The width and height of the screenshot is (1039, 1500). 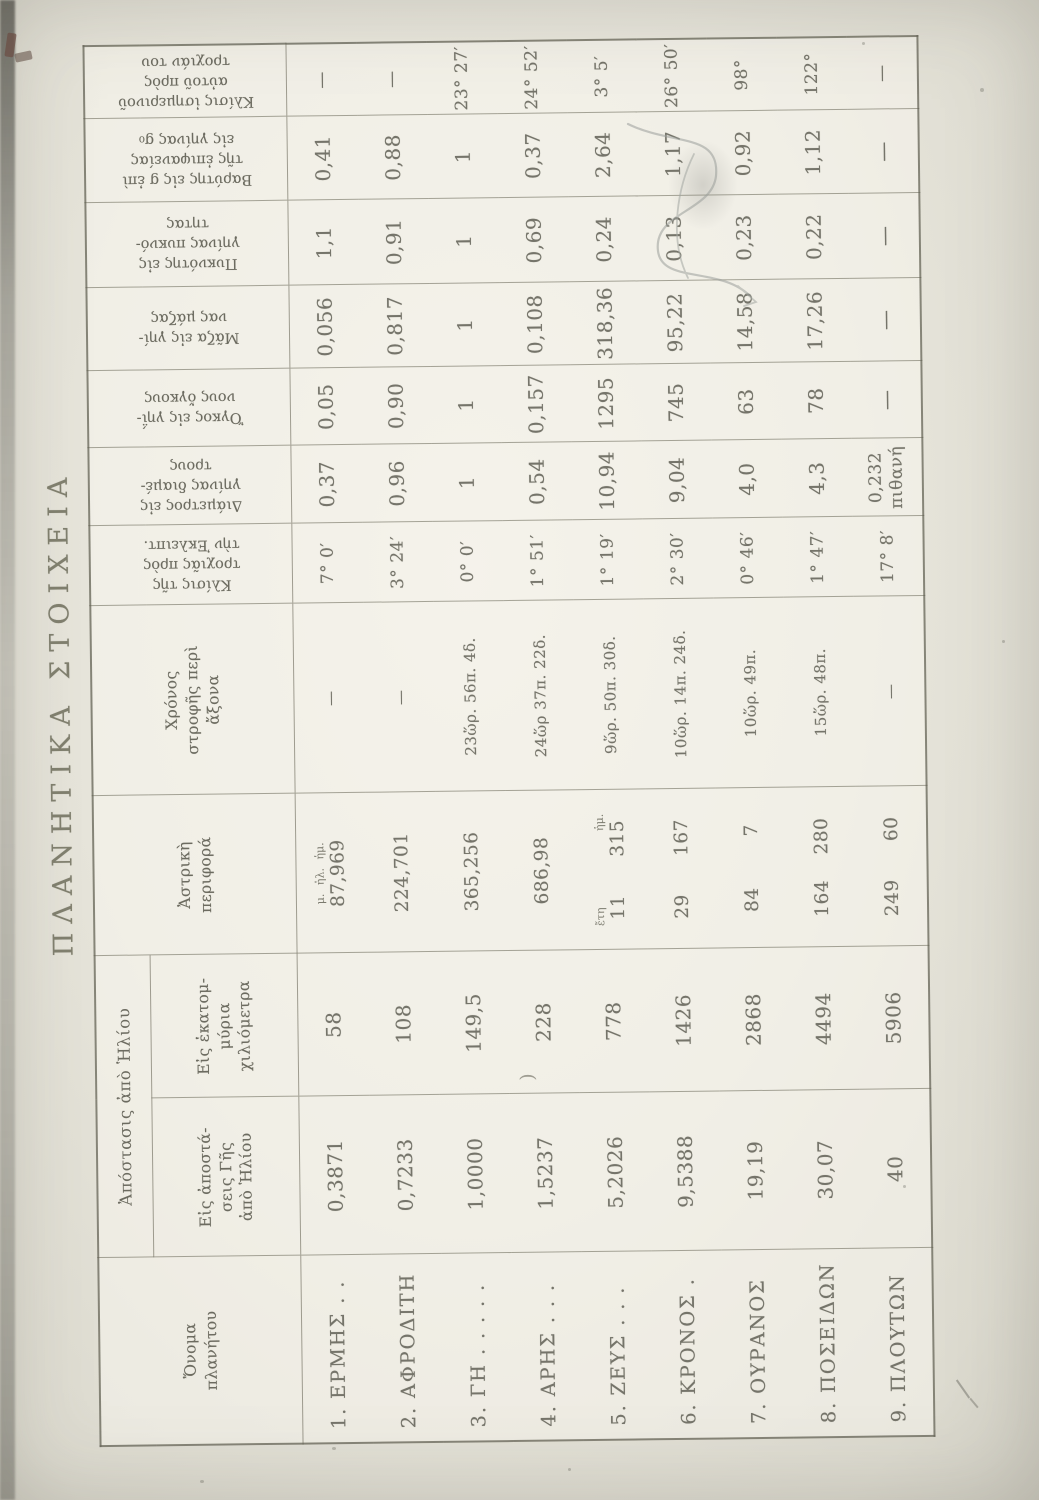 I want to click on cell-volume: 78, so click(x=816, y=400).